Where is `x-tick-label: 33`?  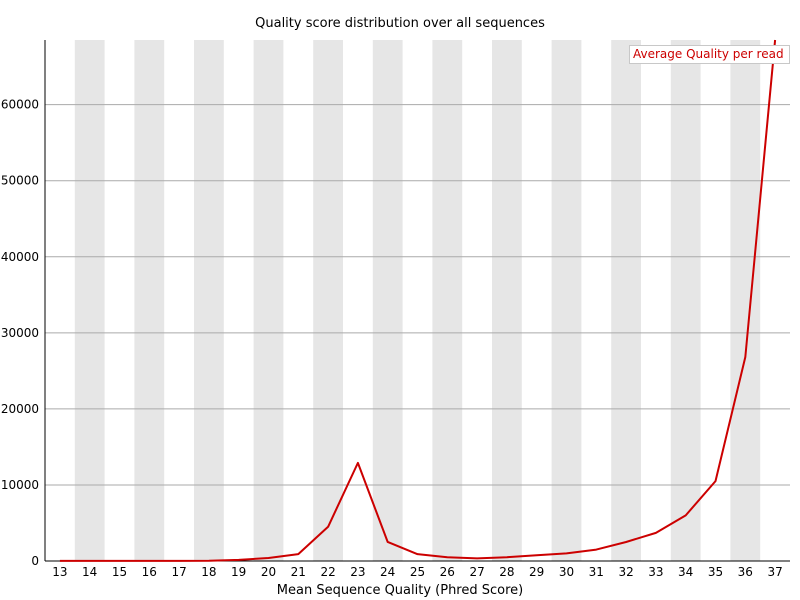 x-tick-label: 33 is located at coordinates (655, 572).